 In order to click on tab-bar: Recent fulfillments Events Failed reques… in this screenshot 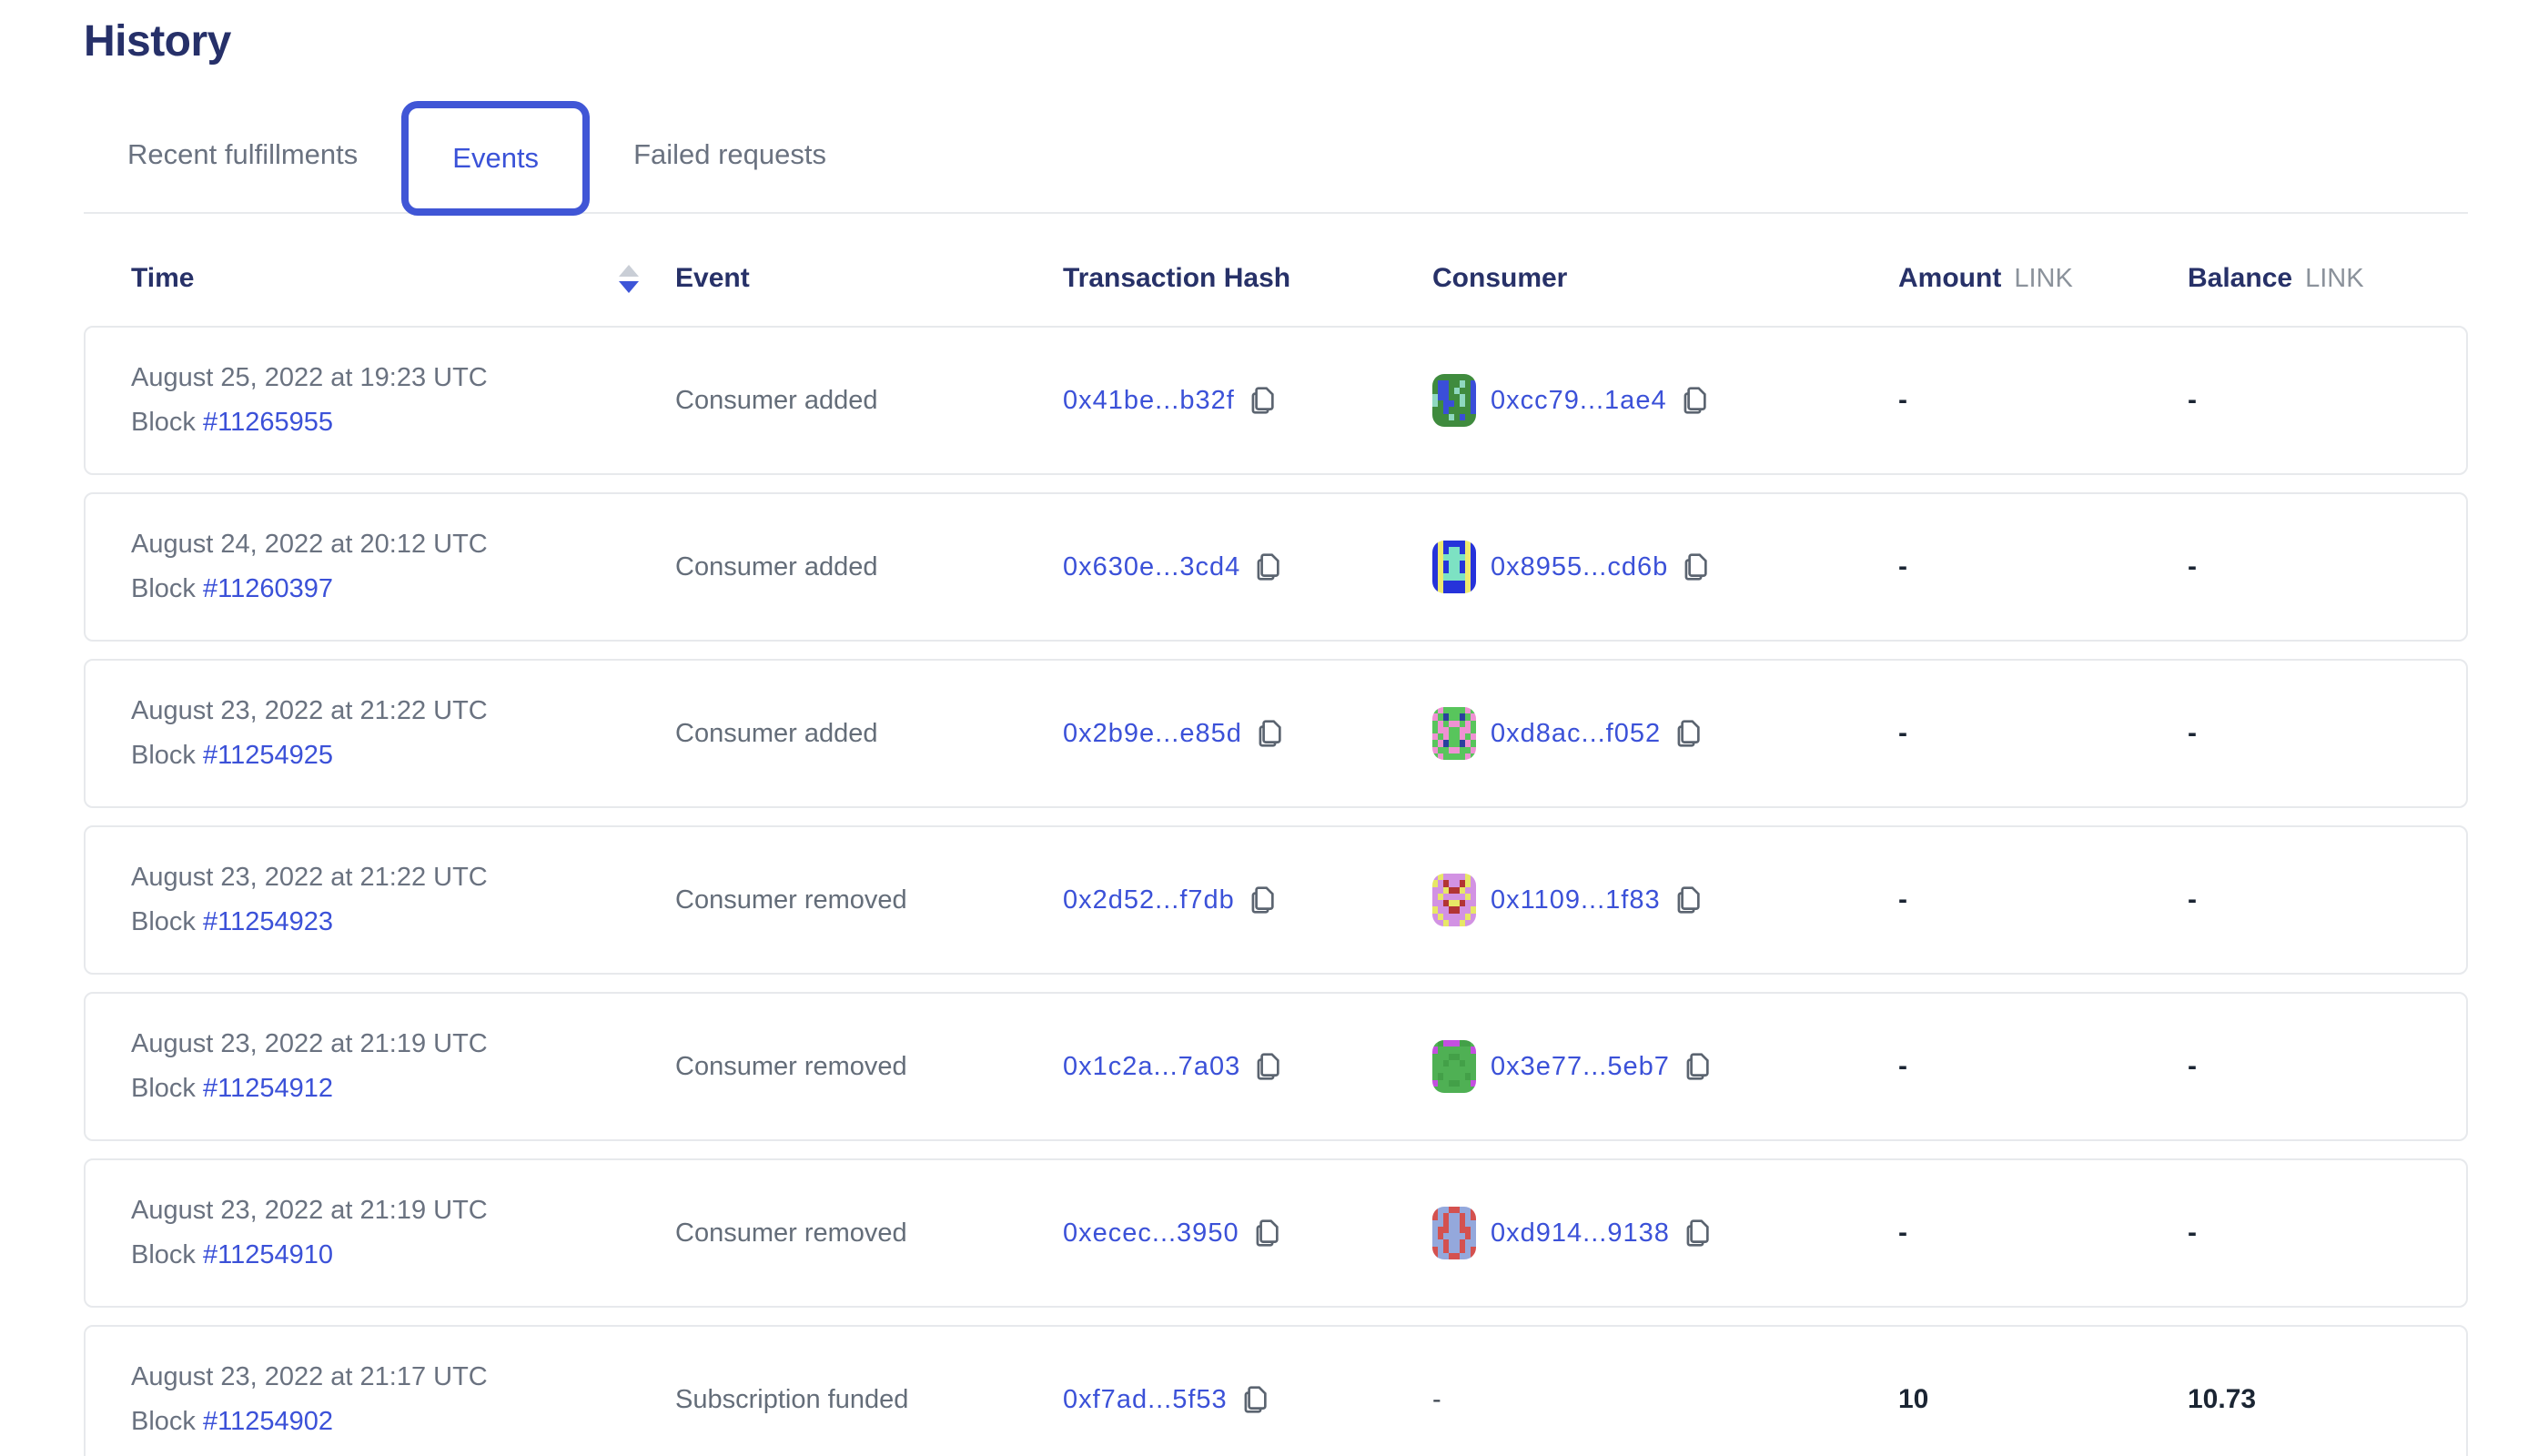, I will do `click(1276, 156)`.